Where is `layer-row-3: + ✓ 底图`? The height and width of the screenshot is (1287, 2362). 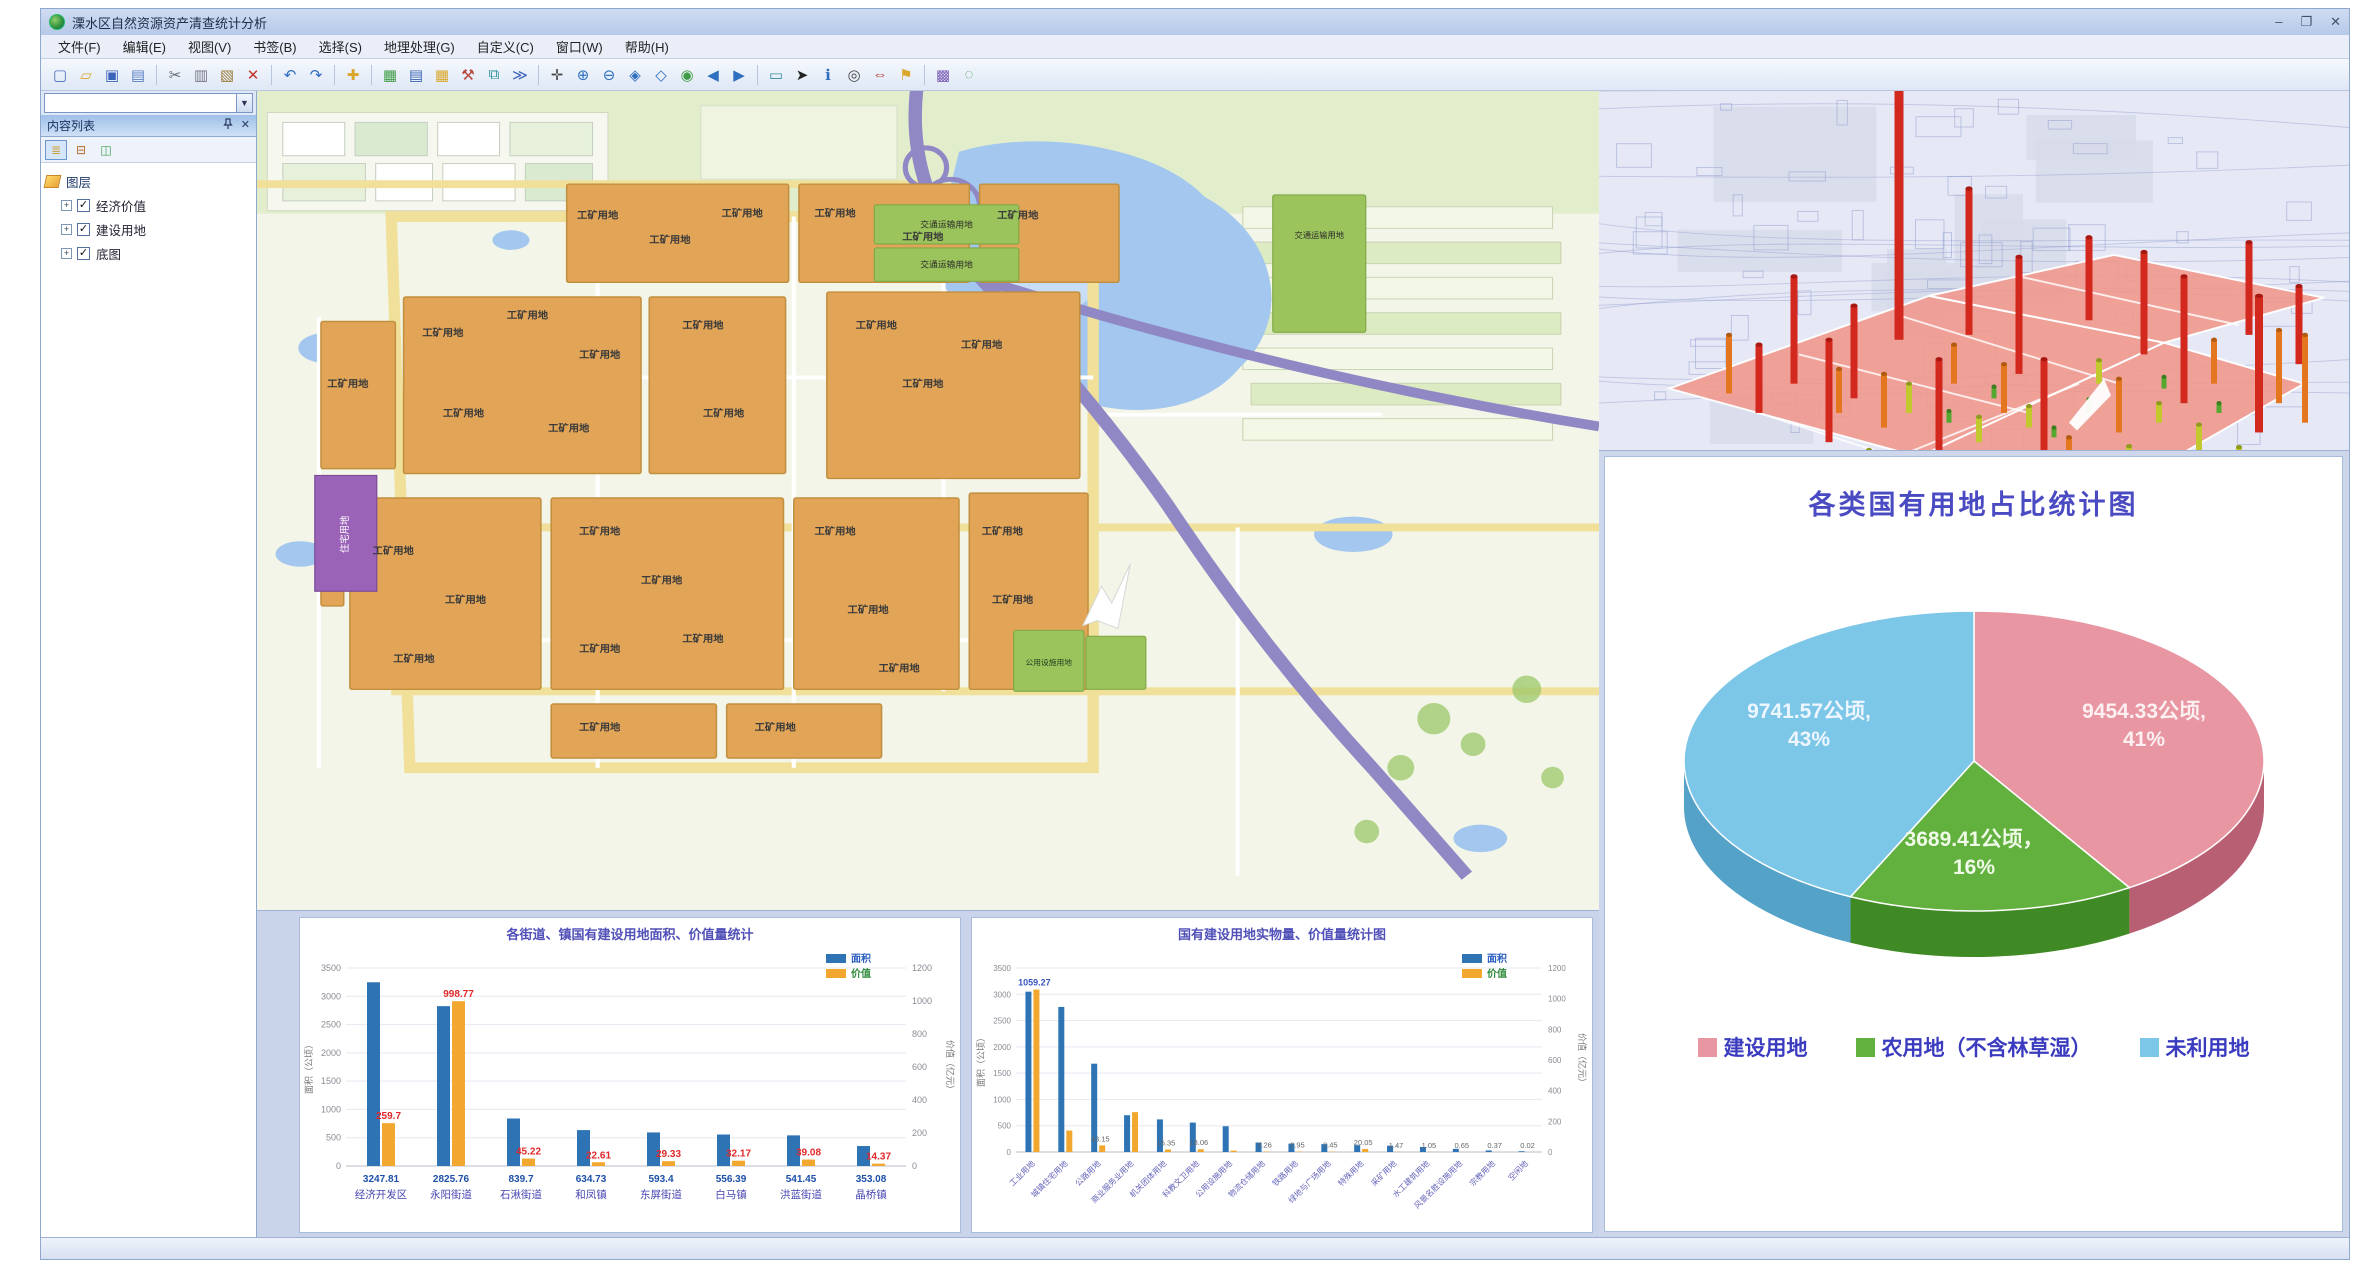 layer-row-3: + ✓ 底图 is located at coordinates (148, 253).